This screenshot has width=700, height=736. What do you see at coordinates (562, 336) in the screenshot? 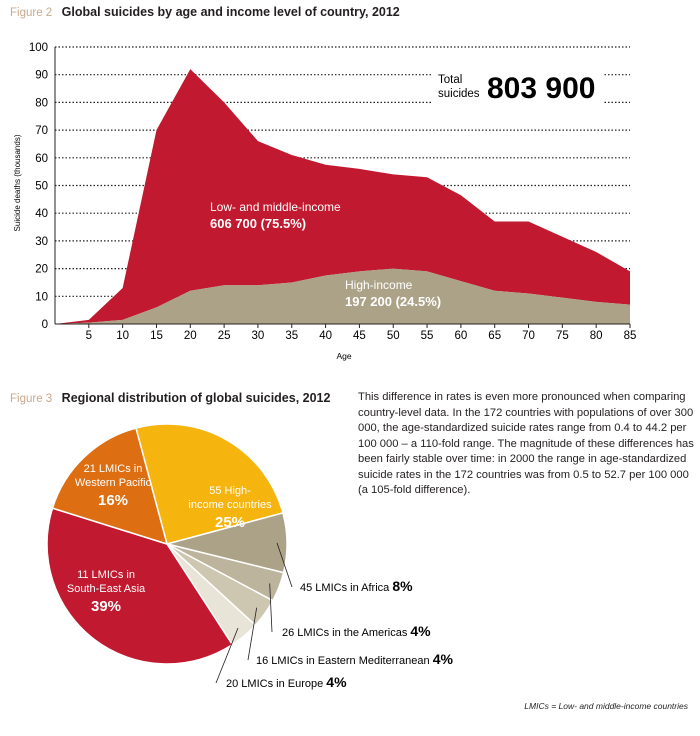
I see `x-tick-label: 75` at bounding box center [562, 336].